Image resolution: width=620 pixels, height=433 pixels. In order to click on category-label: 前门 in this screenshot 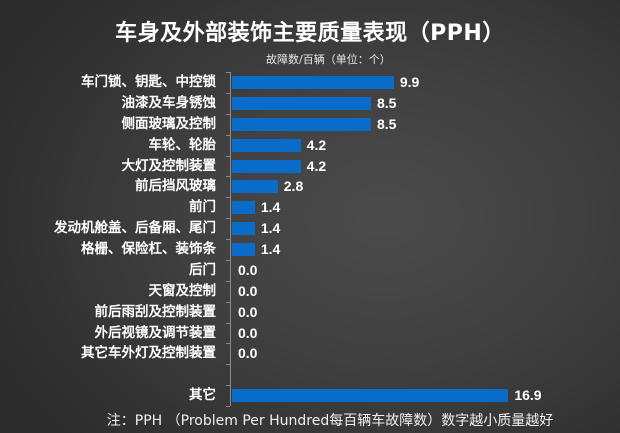, I will do `click(202, 207)`.